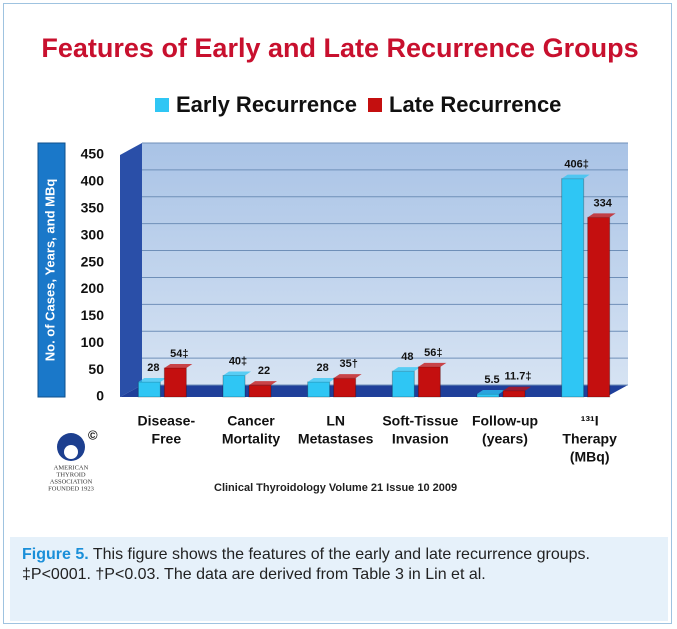 This screenshot has height=629, width=677. Describe the element at coordinates (55, 554) in the screenshot. I see `caption-label: Figure 5.` at that location.